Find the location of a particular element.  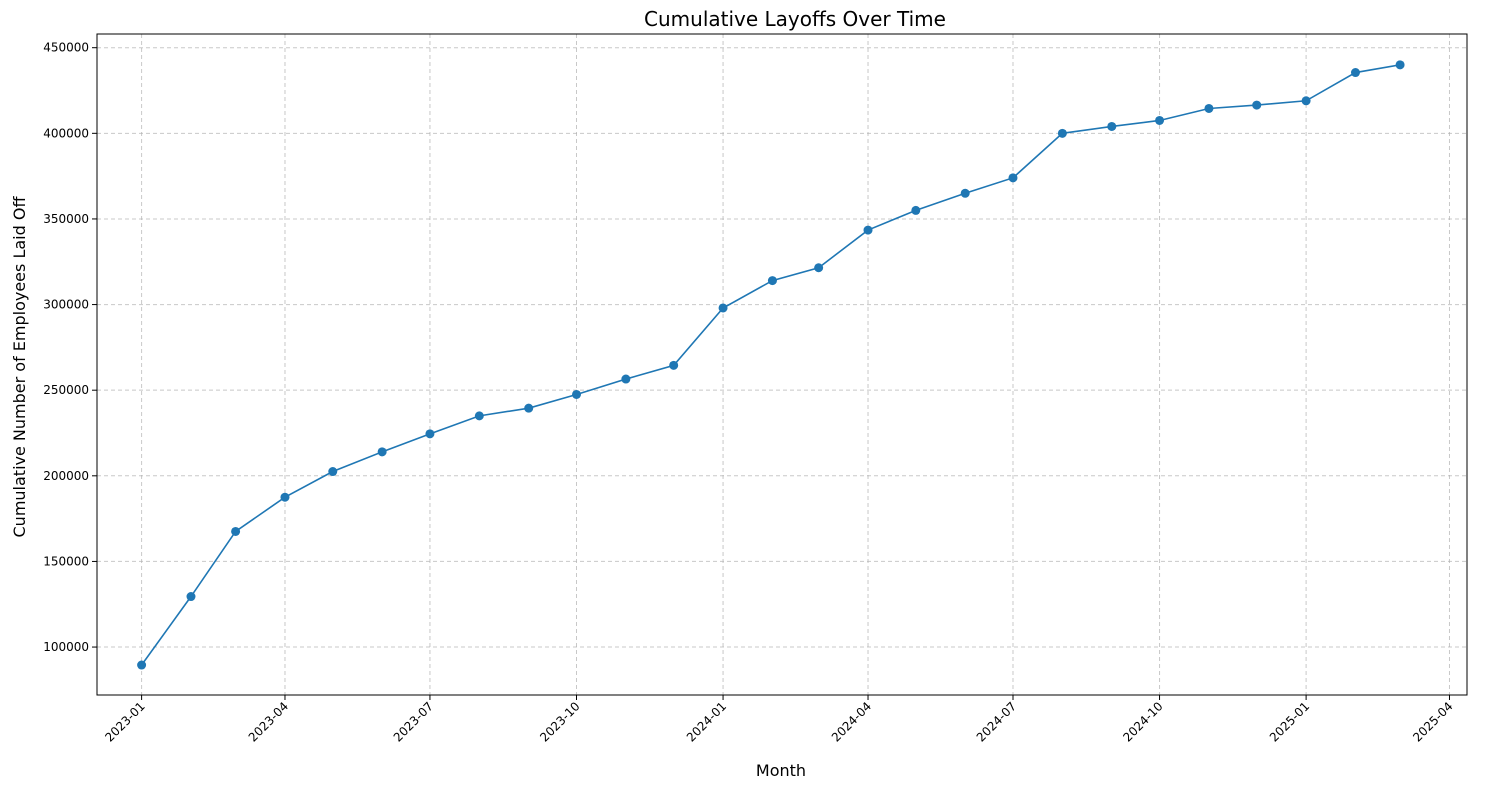

x-tick-label: 2023-01 is located at coordinates (124, 721).